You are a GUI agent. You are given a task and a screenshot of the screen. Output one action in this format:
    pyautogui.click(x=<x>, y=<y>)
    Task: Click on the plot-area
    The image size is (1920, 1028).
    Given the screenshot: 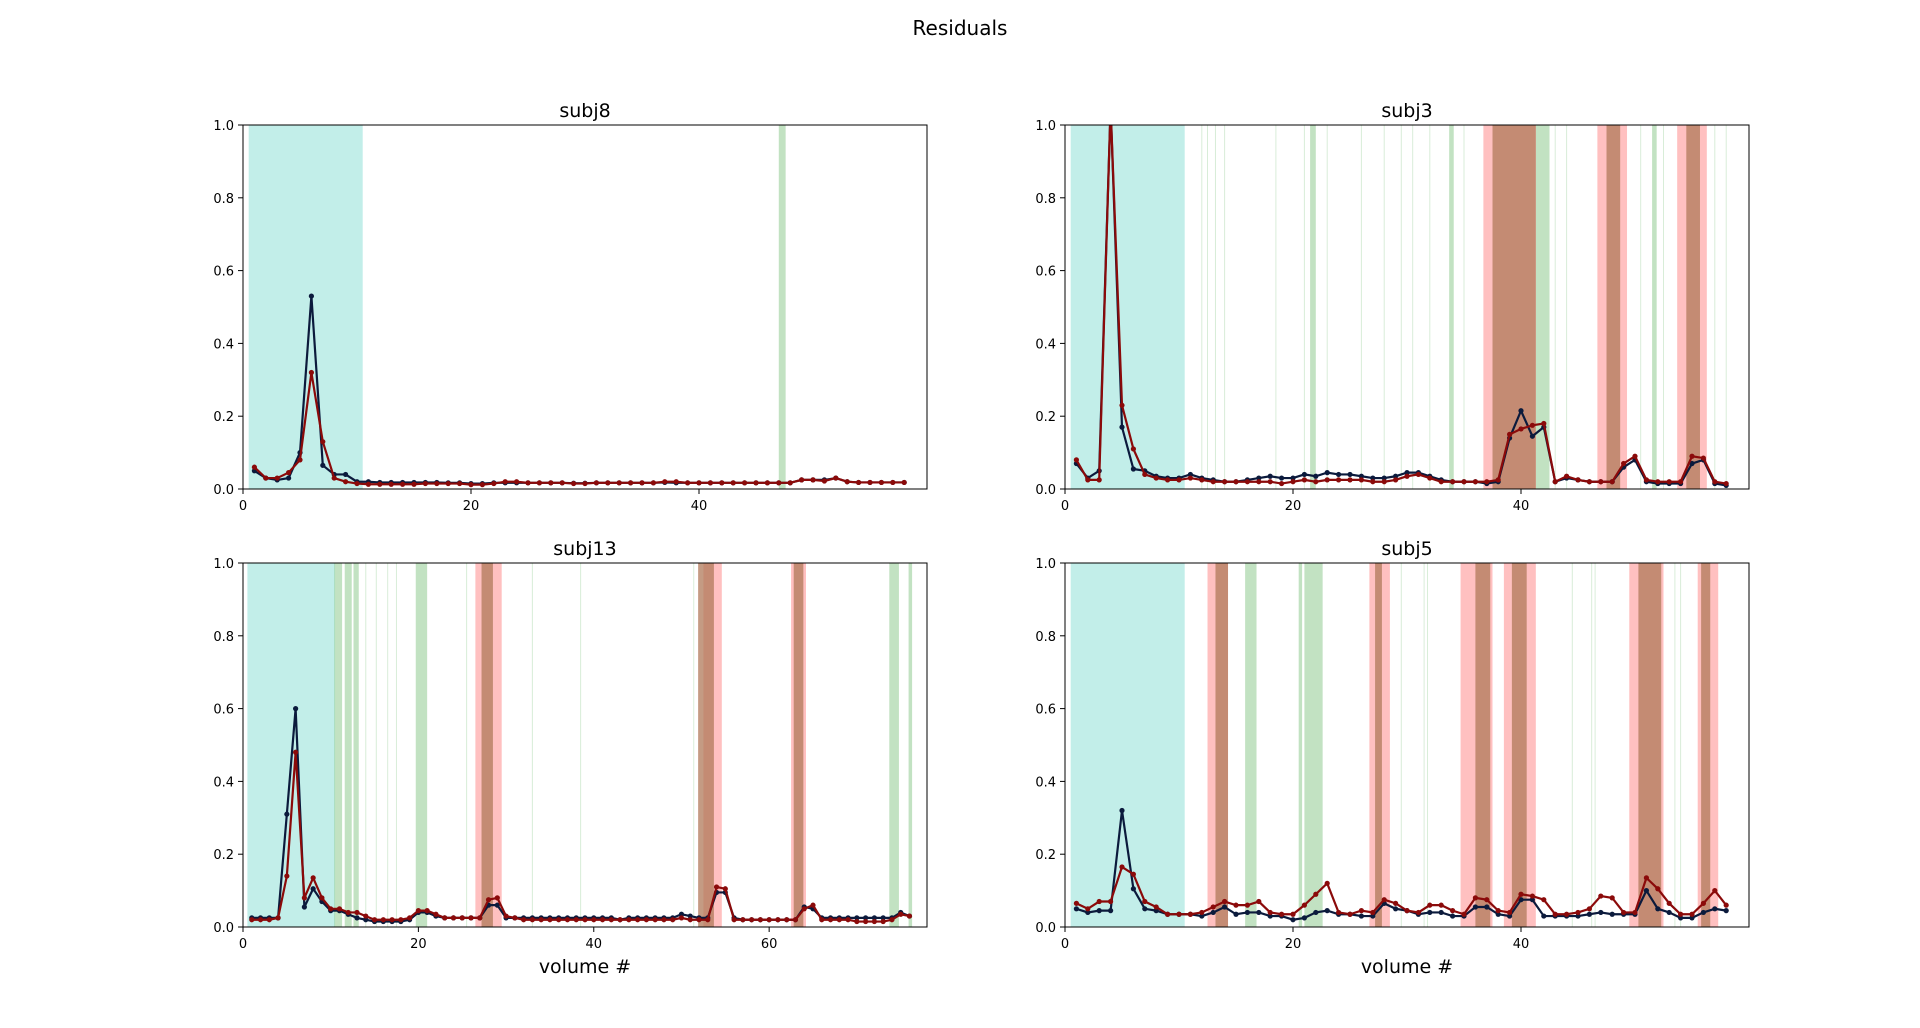 What is the action you would take?
    pyautogui.click(x=1399, y=307)
    